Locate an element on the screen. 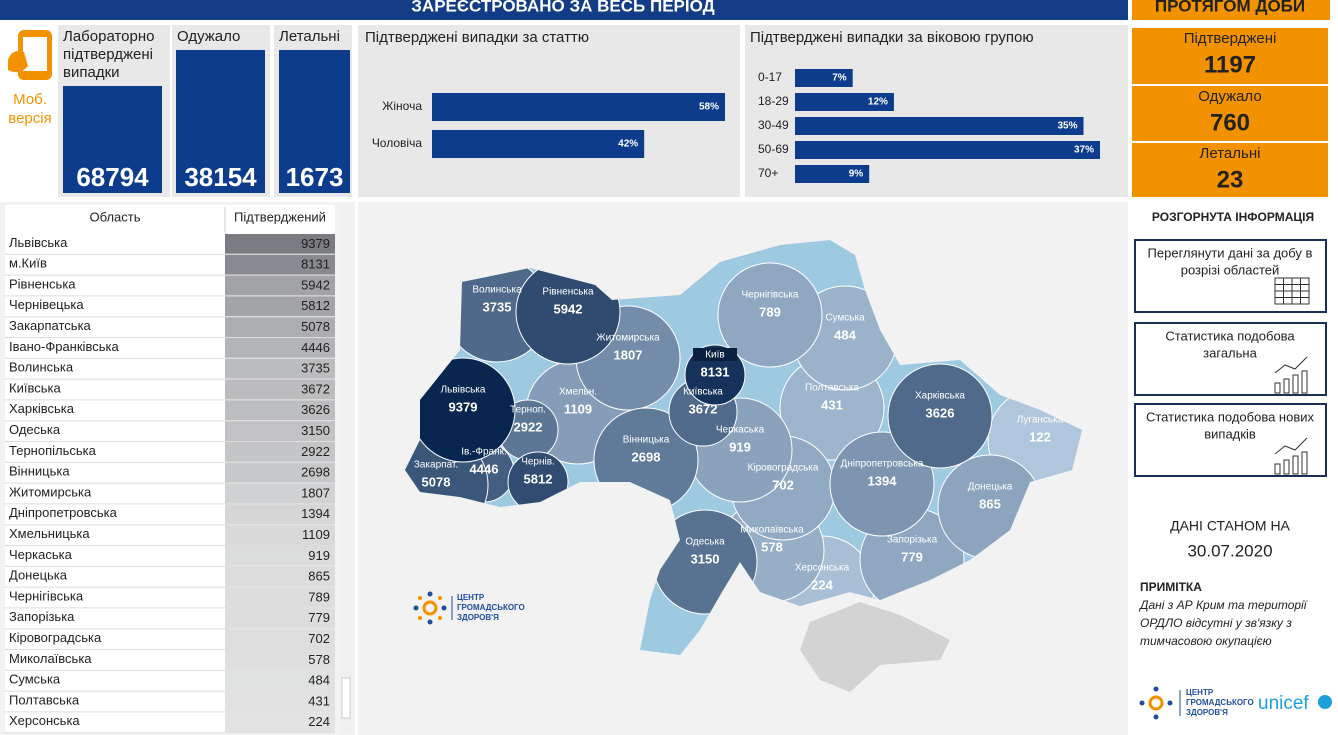 The width and height of the screenshot is (1338, 735). region-value: 578 is located at coordinates (319, 659).